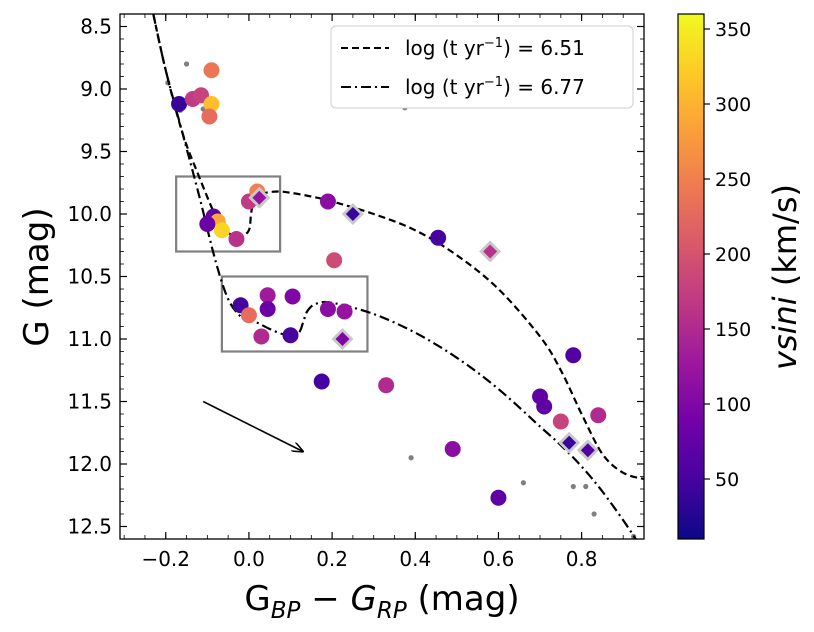 This screenshot has height=632, width=814. I want to click on x-tick-label: −0.2, so click(165, 559).